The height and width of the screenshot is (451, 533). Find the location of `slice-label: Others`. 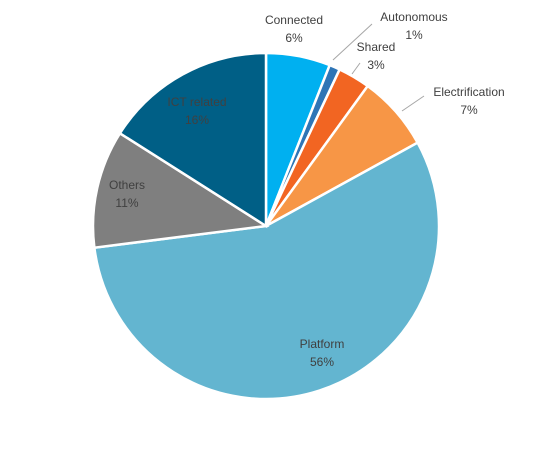

slice-label: Others is located at coordinates (127, 185).